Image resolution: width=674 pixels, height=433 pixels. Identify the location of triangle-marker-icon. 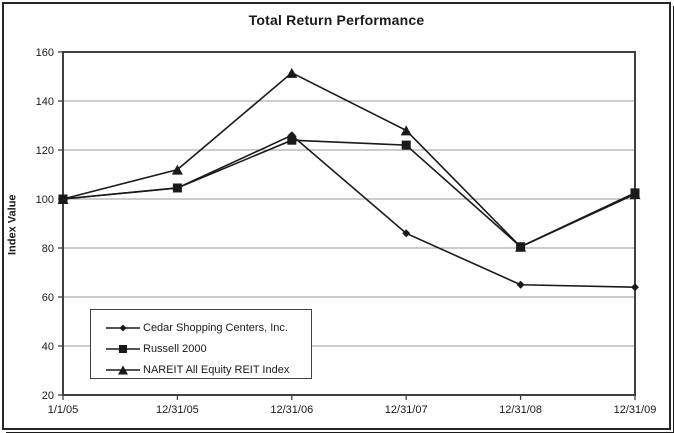
(123, 369).